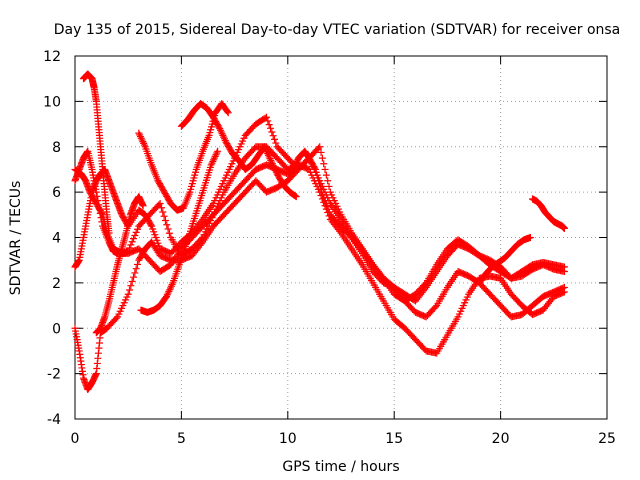 The width and height of the screenshot is (640, 480). Describe the element at coordinates (56, 239) in the screenshot. I see `y-tick-label: 4` at that location.